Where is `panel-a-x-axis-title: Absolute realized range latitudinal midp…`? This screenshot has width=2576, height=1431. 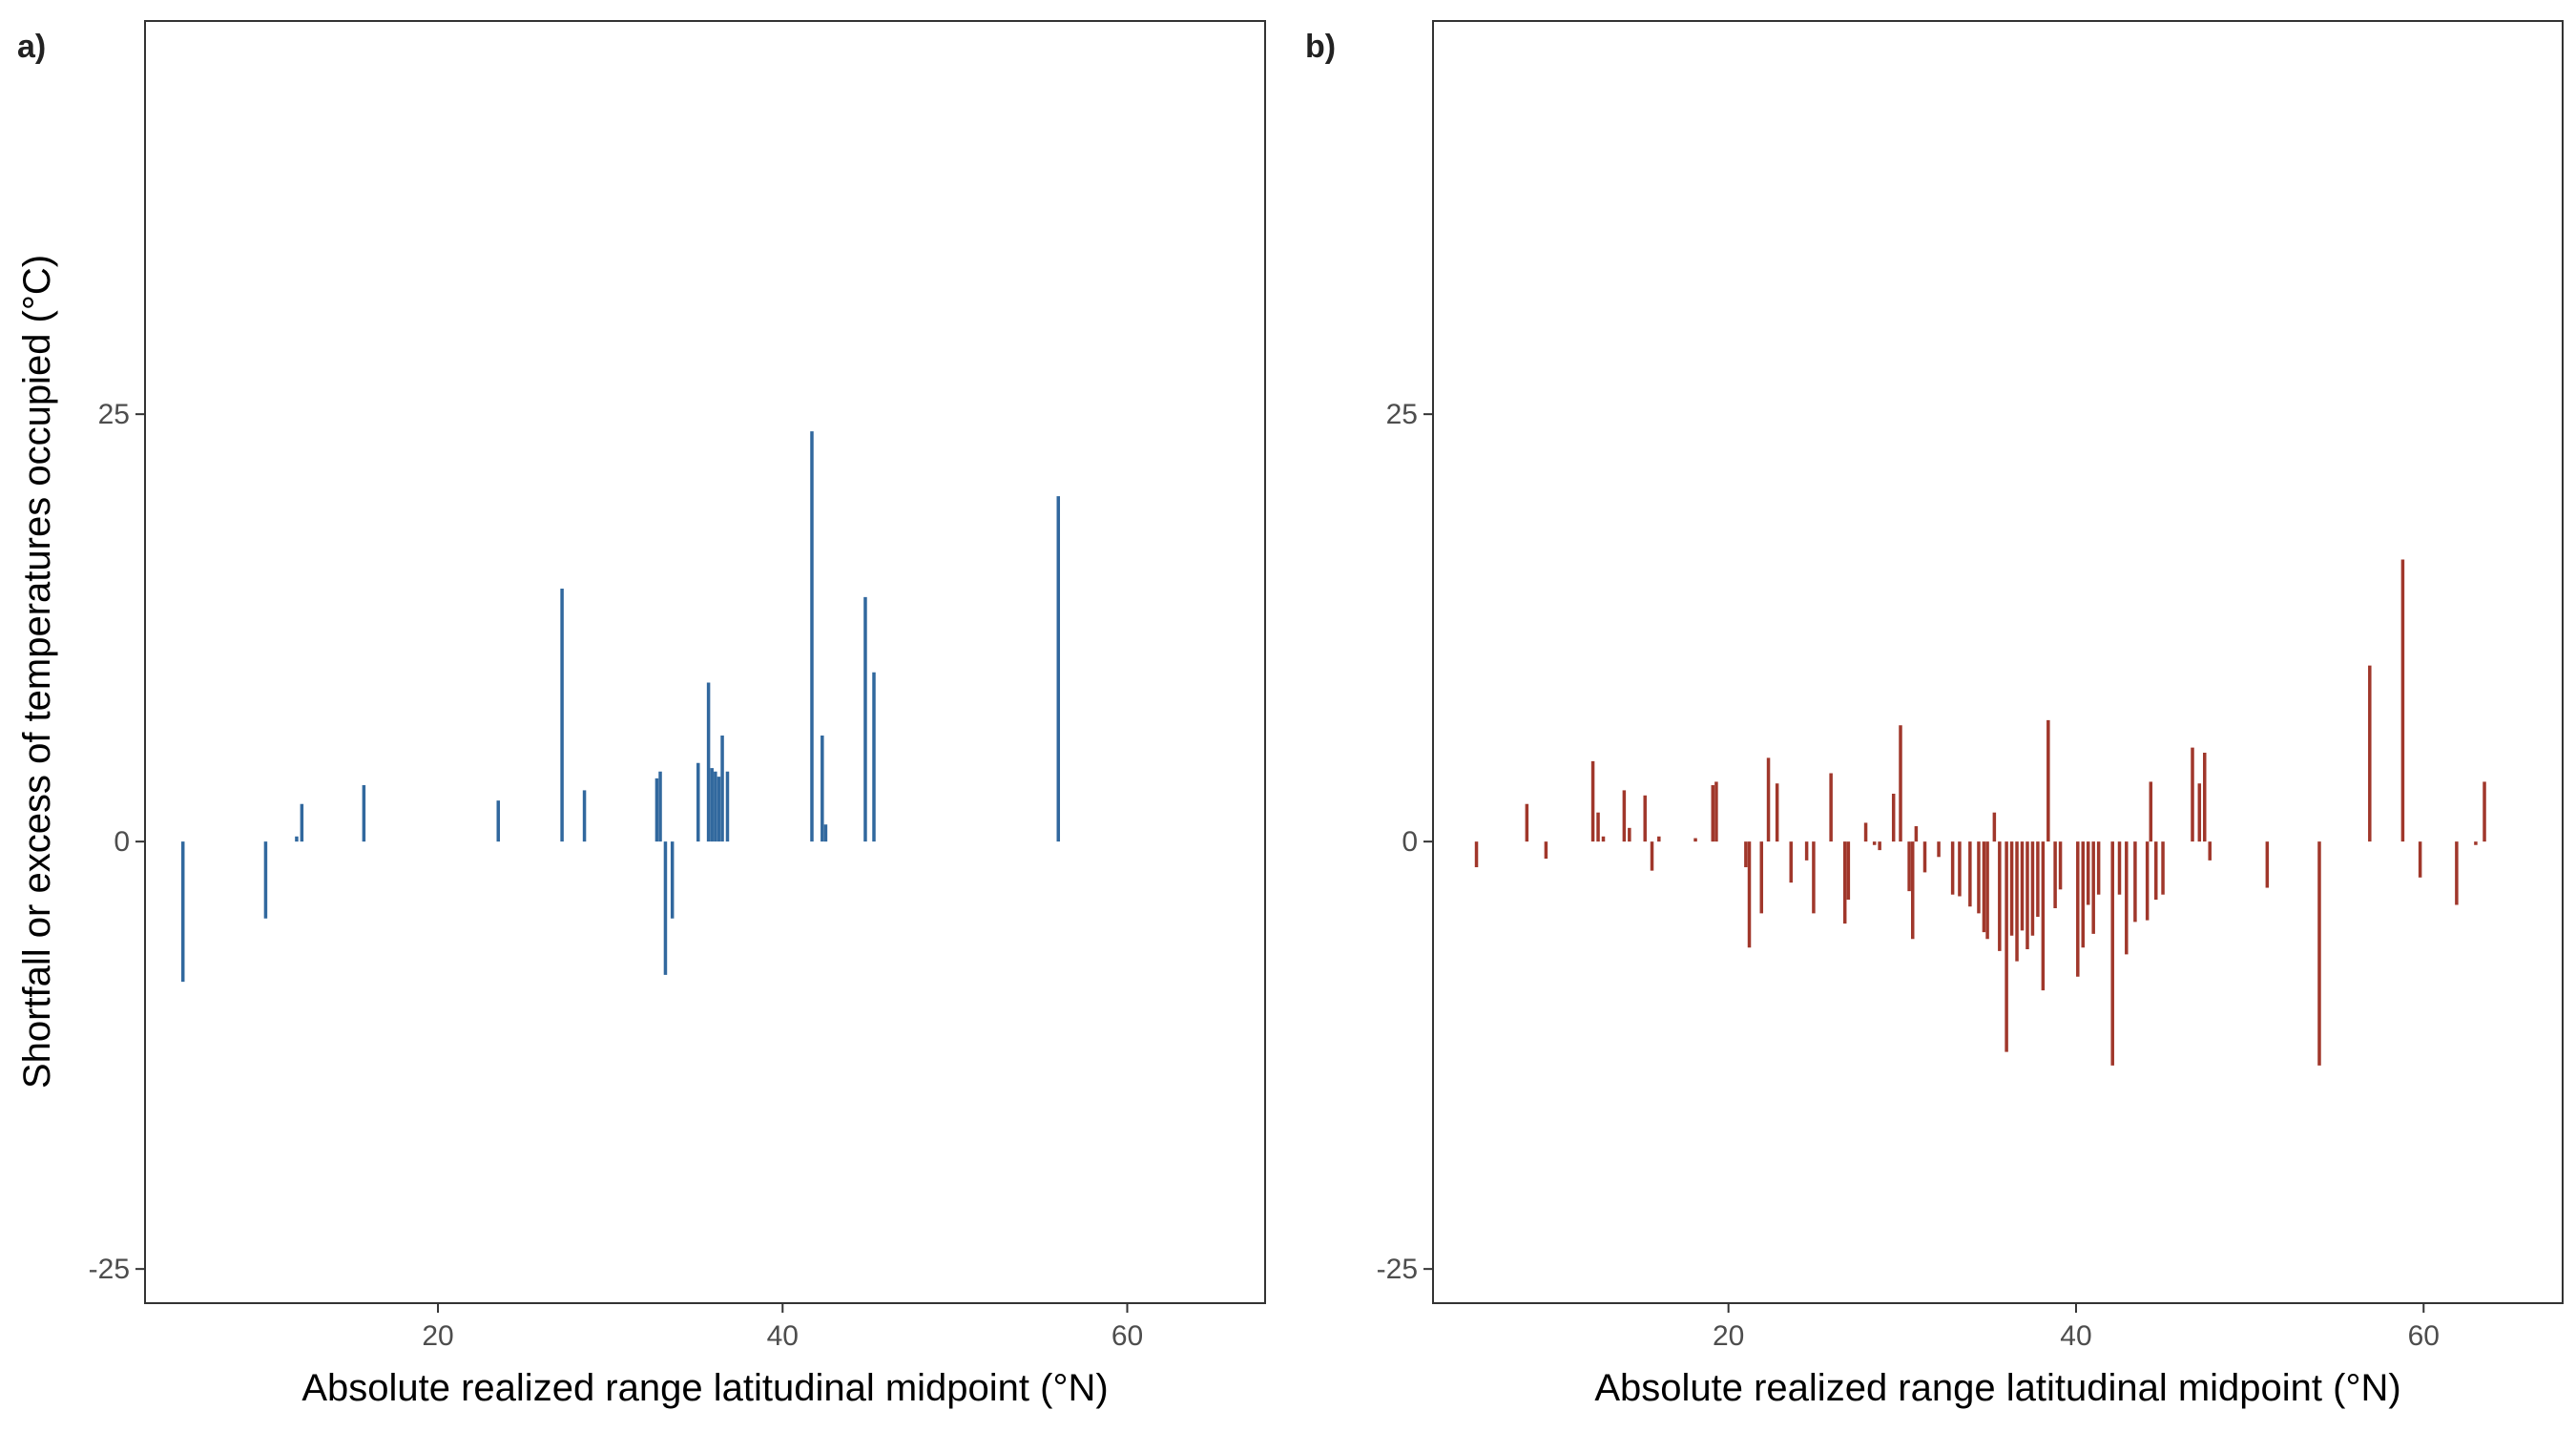
panel-a-x-axis-title: Absolute realized range latitudinal midp… is located at coordinates (704, 1388).